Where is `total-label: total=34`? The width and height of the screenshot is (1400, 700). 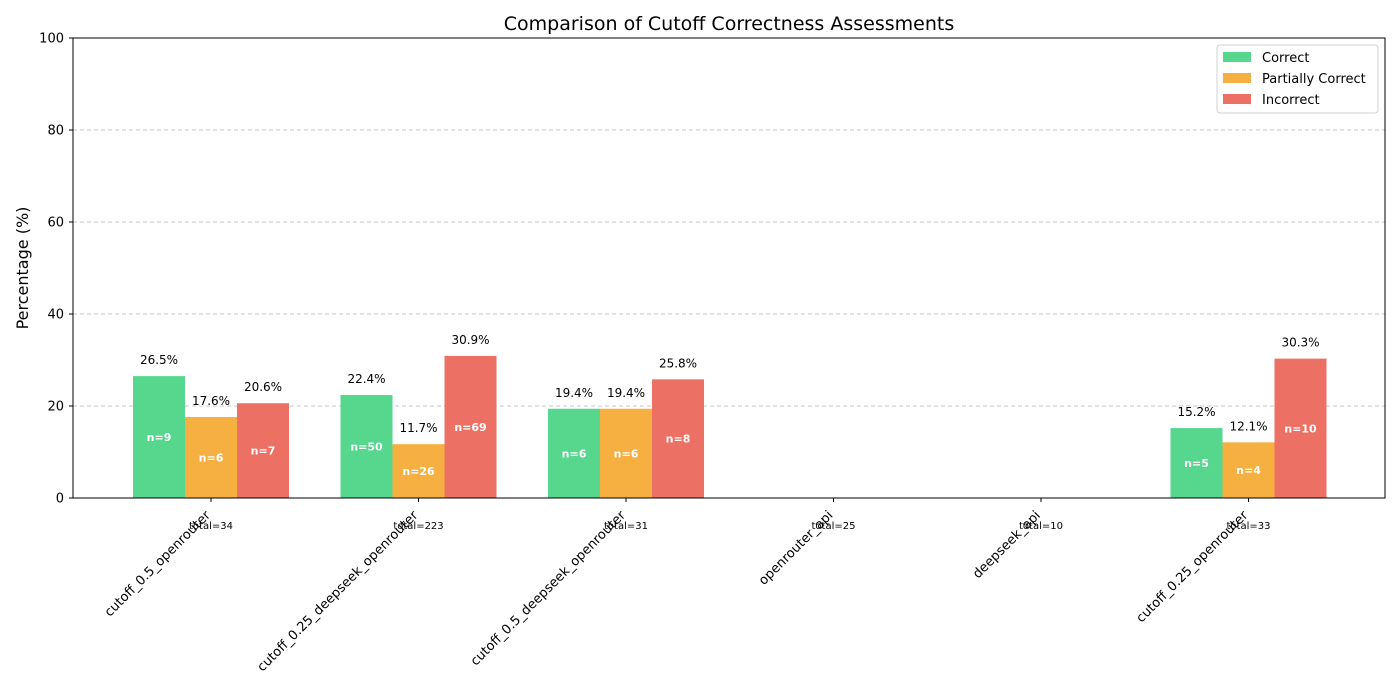 total-label: total=34 is located at coordinates (211, 526).